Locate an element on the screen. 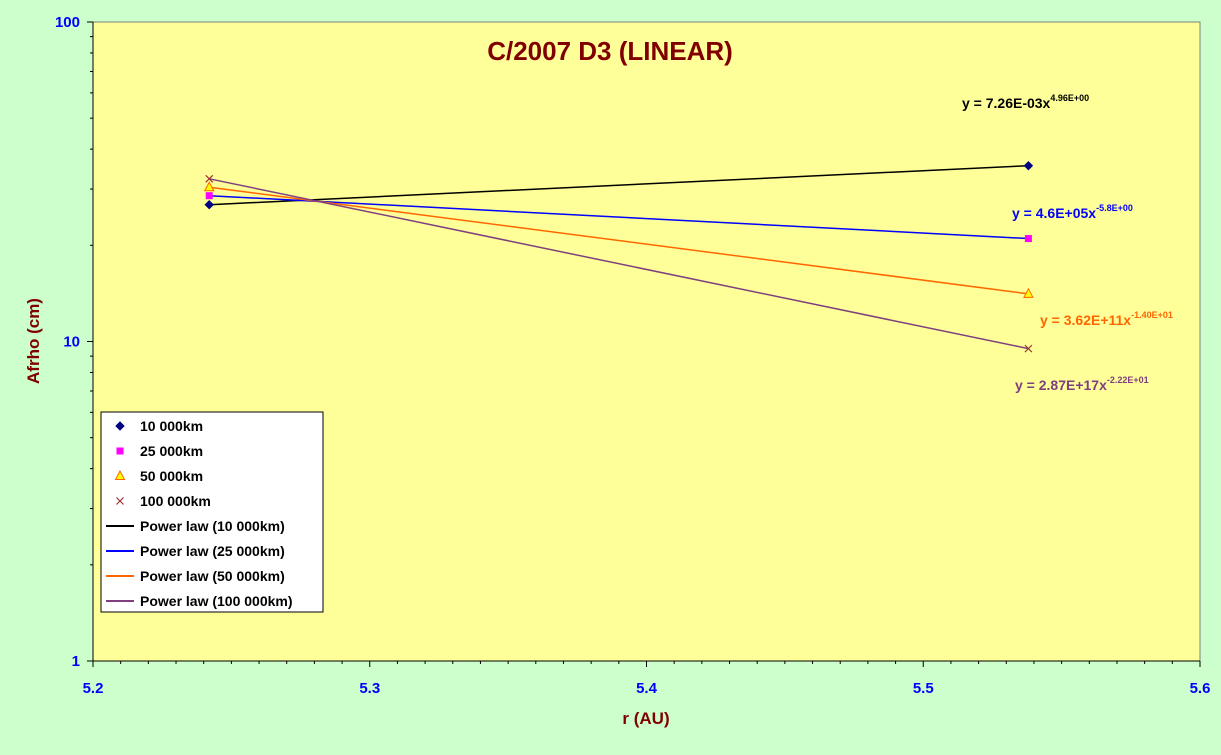 The image size is (1221, 755). y-axis-label: Afrho (cm) is located at coordinates (33, 341).